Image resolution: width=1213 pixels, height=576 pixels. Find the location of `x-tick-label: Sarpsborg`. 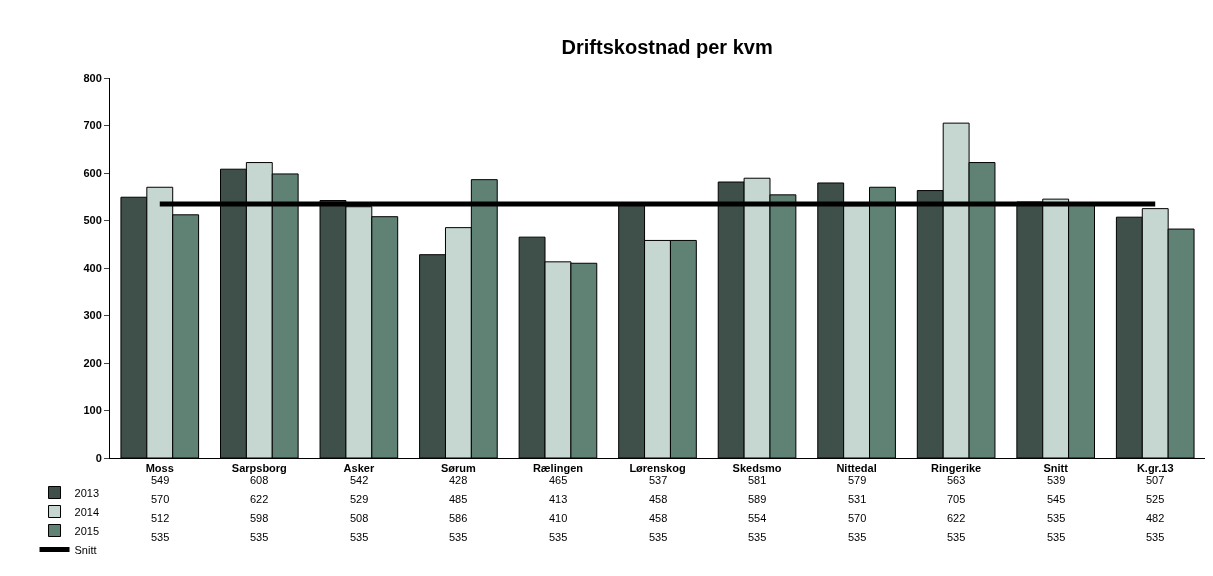

x-tick-label: Sarpsborg is located at coordinates (259, 468).